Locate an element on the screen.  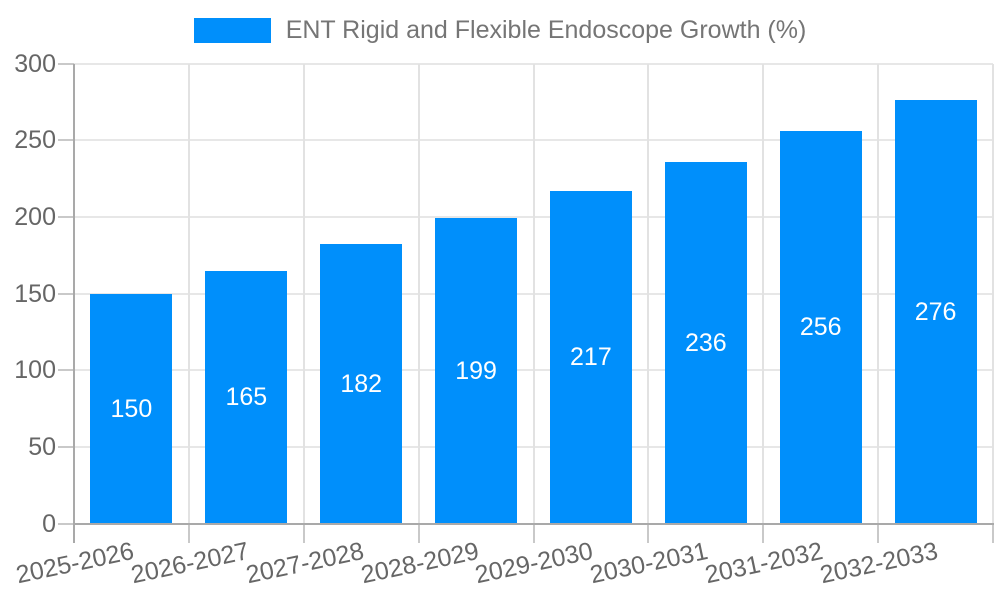
y-axis-label: 200 is located at coordinates (35, 216).